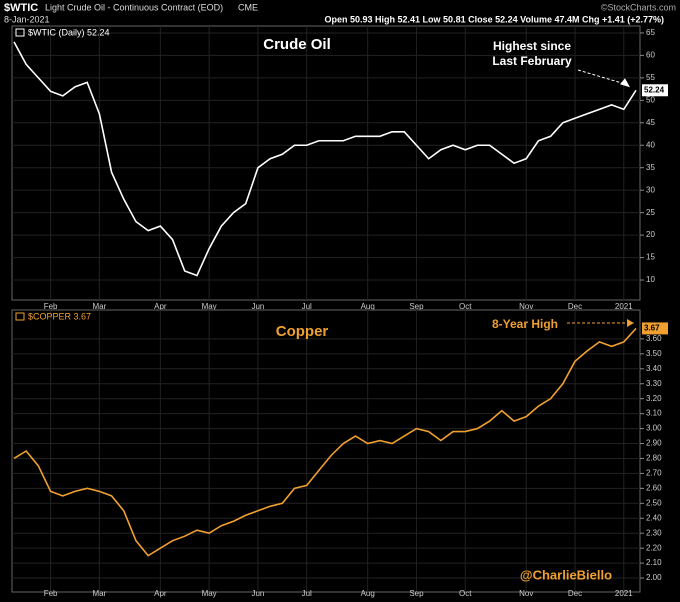 The image size is (680, 602). What do you see at coordinates (654, 383) in the screenshot?
I see `y-tick-label: 3.30` at bounding box center [654, 383].